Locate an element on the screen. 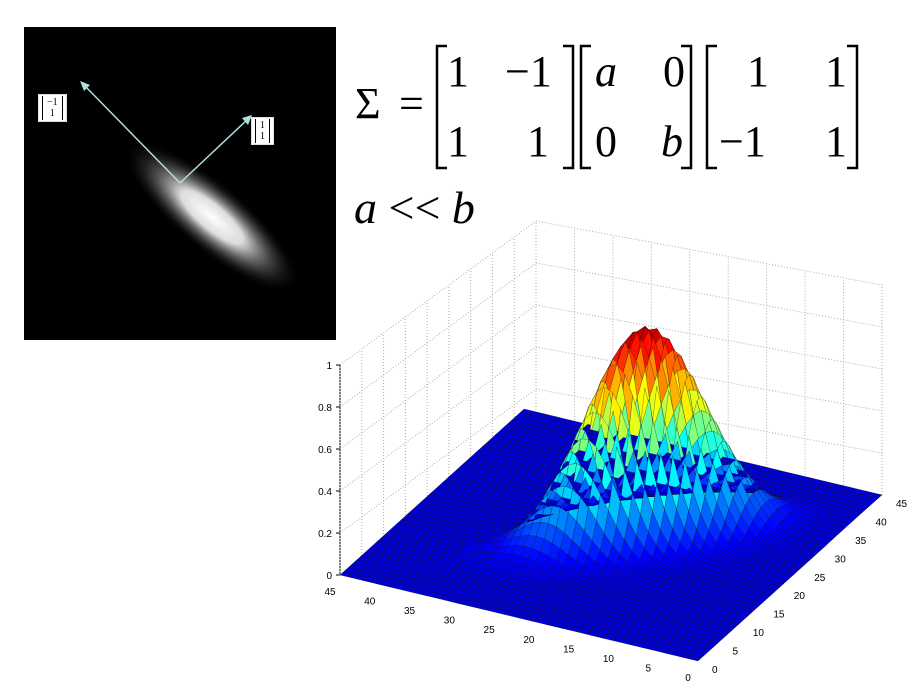  x-tick-label: 5 is located at coordinates (648, 668).